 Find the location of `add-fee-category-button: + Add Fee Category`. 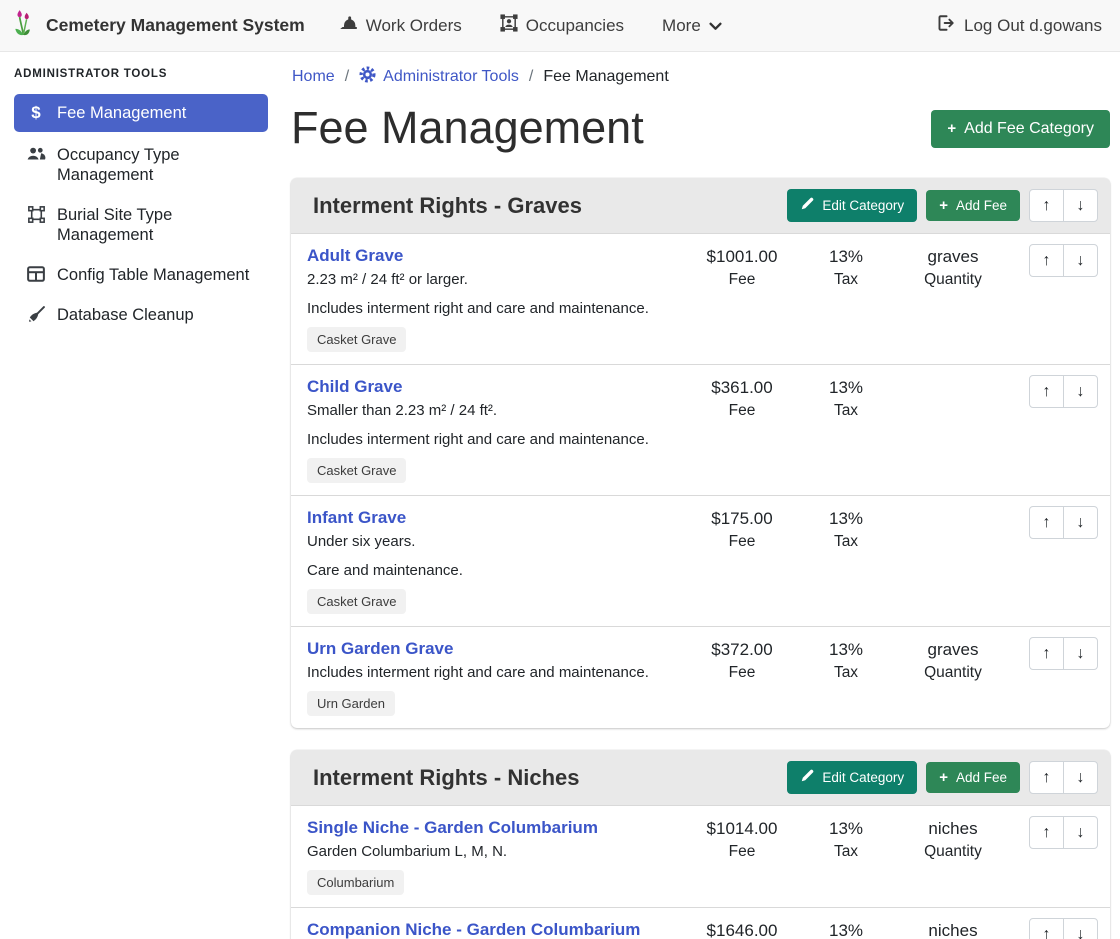

add-fee-category-button: + Add Fee Category is located at coordinates (1020, 129).